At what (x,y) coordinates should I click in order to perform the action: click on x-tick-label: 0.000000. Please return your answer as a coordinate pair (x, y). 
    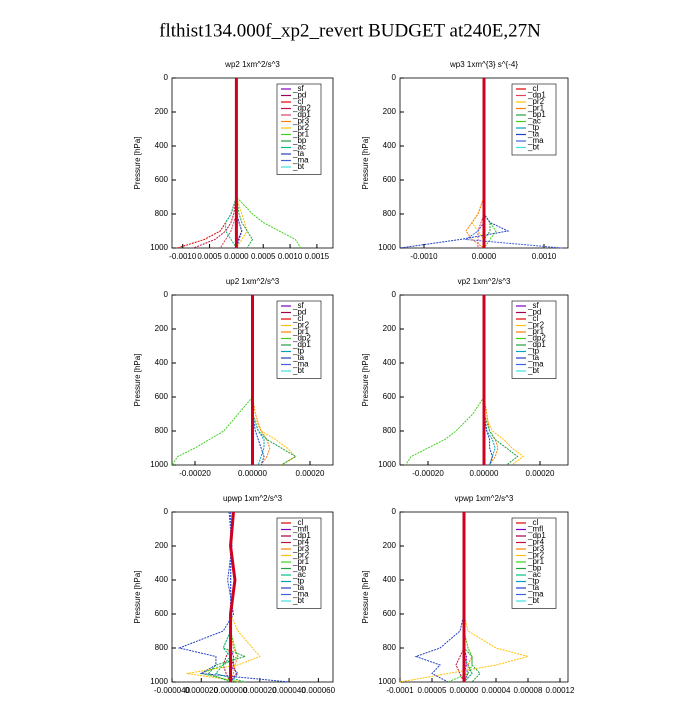
    Looking at the image, I should click on (231, 690).